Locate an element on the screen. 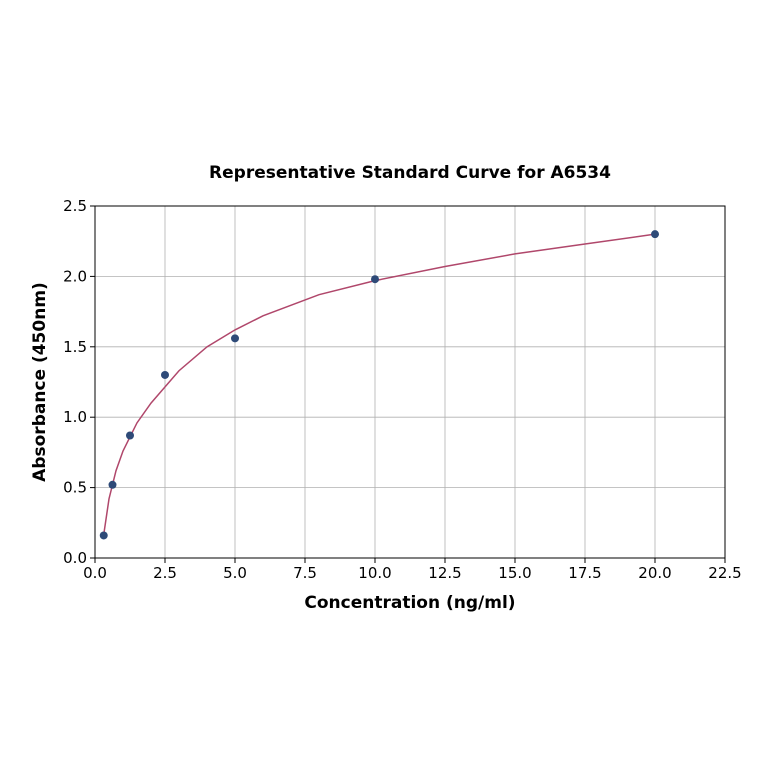  x-tick-label: 15.0 is located at coordinates (514, 573).